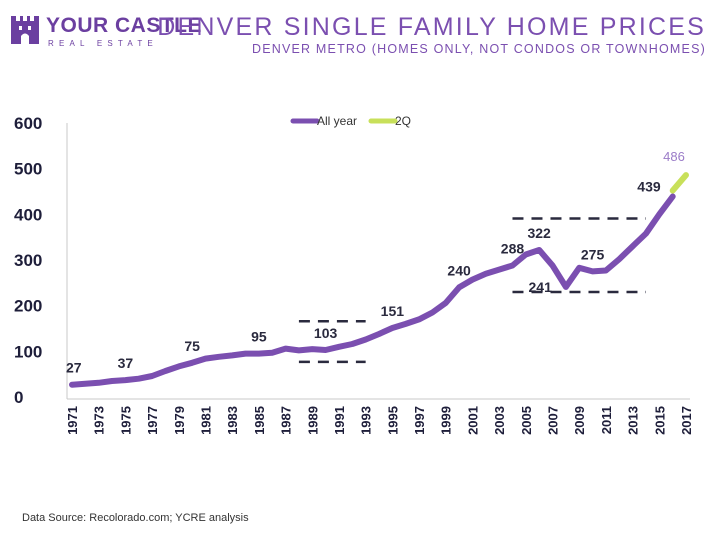 The height and width of the screenshot is (540, 720). What do you see at coordinates (72, 420) in the screenshot?
I see `x-tick-label: 1971` at bounding box center [72, 420].